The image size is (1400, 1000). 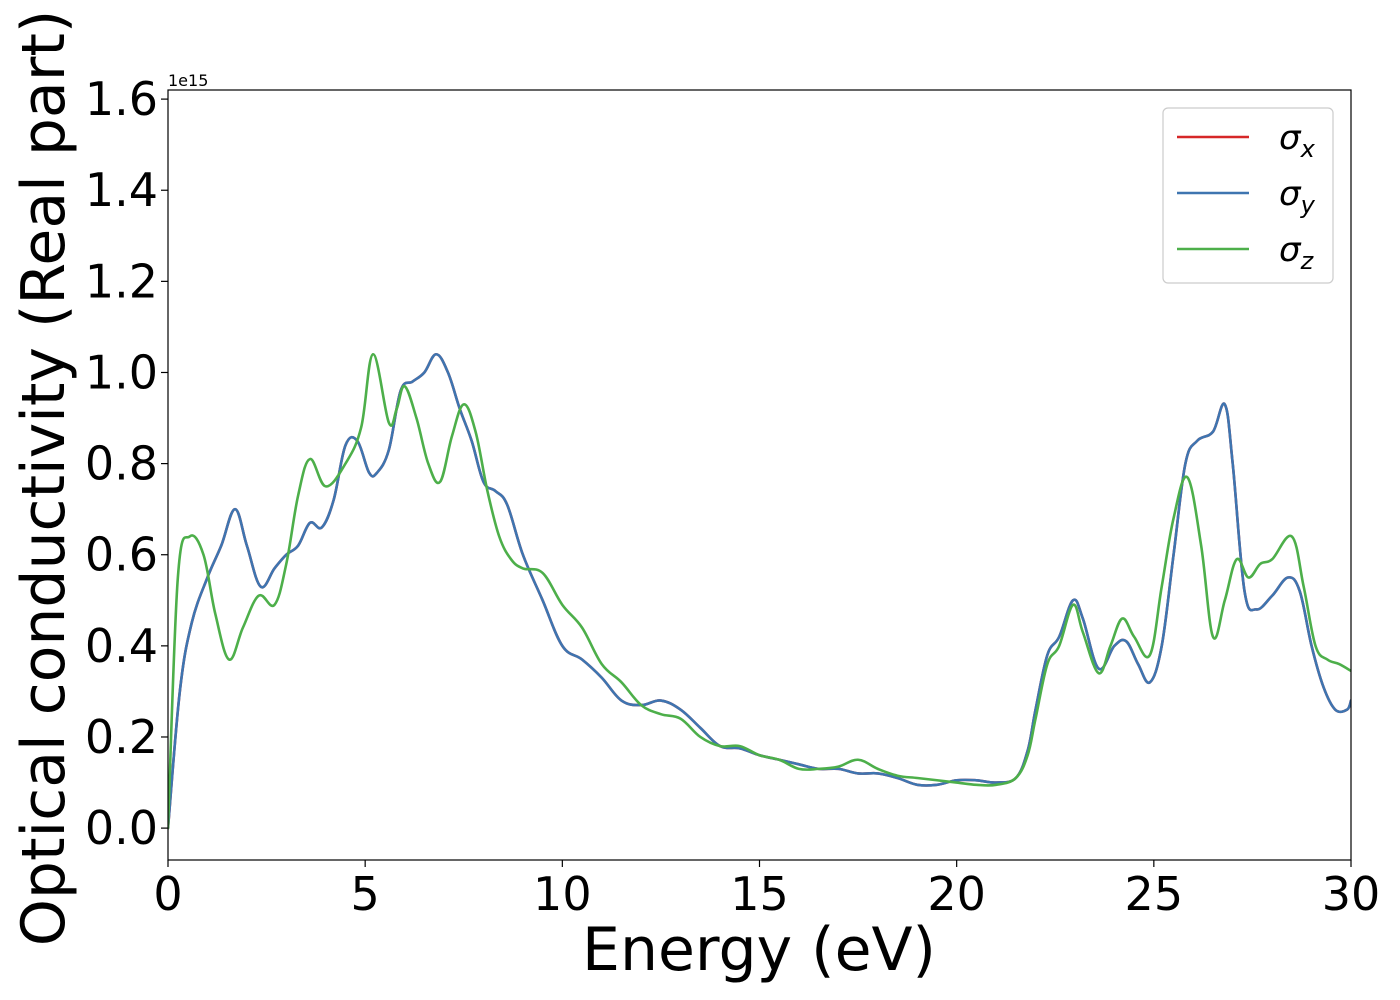 What do you see at coordinates (44, 478) in the screenshot?
I see `y-axis-label: Optical conductivity (Real part)` at bounding box center [44, 478].